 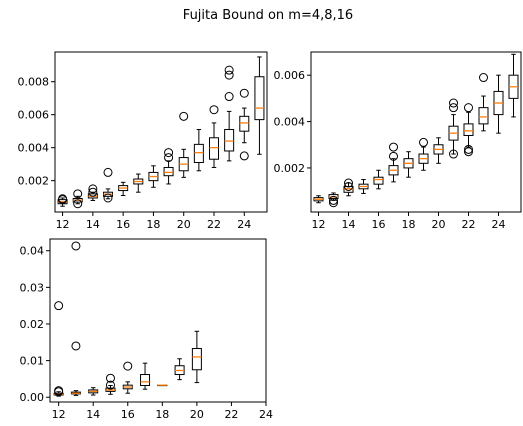 I want to click on y-tick-label: 0.008, so click(x=34, y=82).